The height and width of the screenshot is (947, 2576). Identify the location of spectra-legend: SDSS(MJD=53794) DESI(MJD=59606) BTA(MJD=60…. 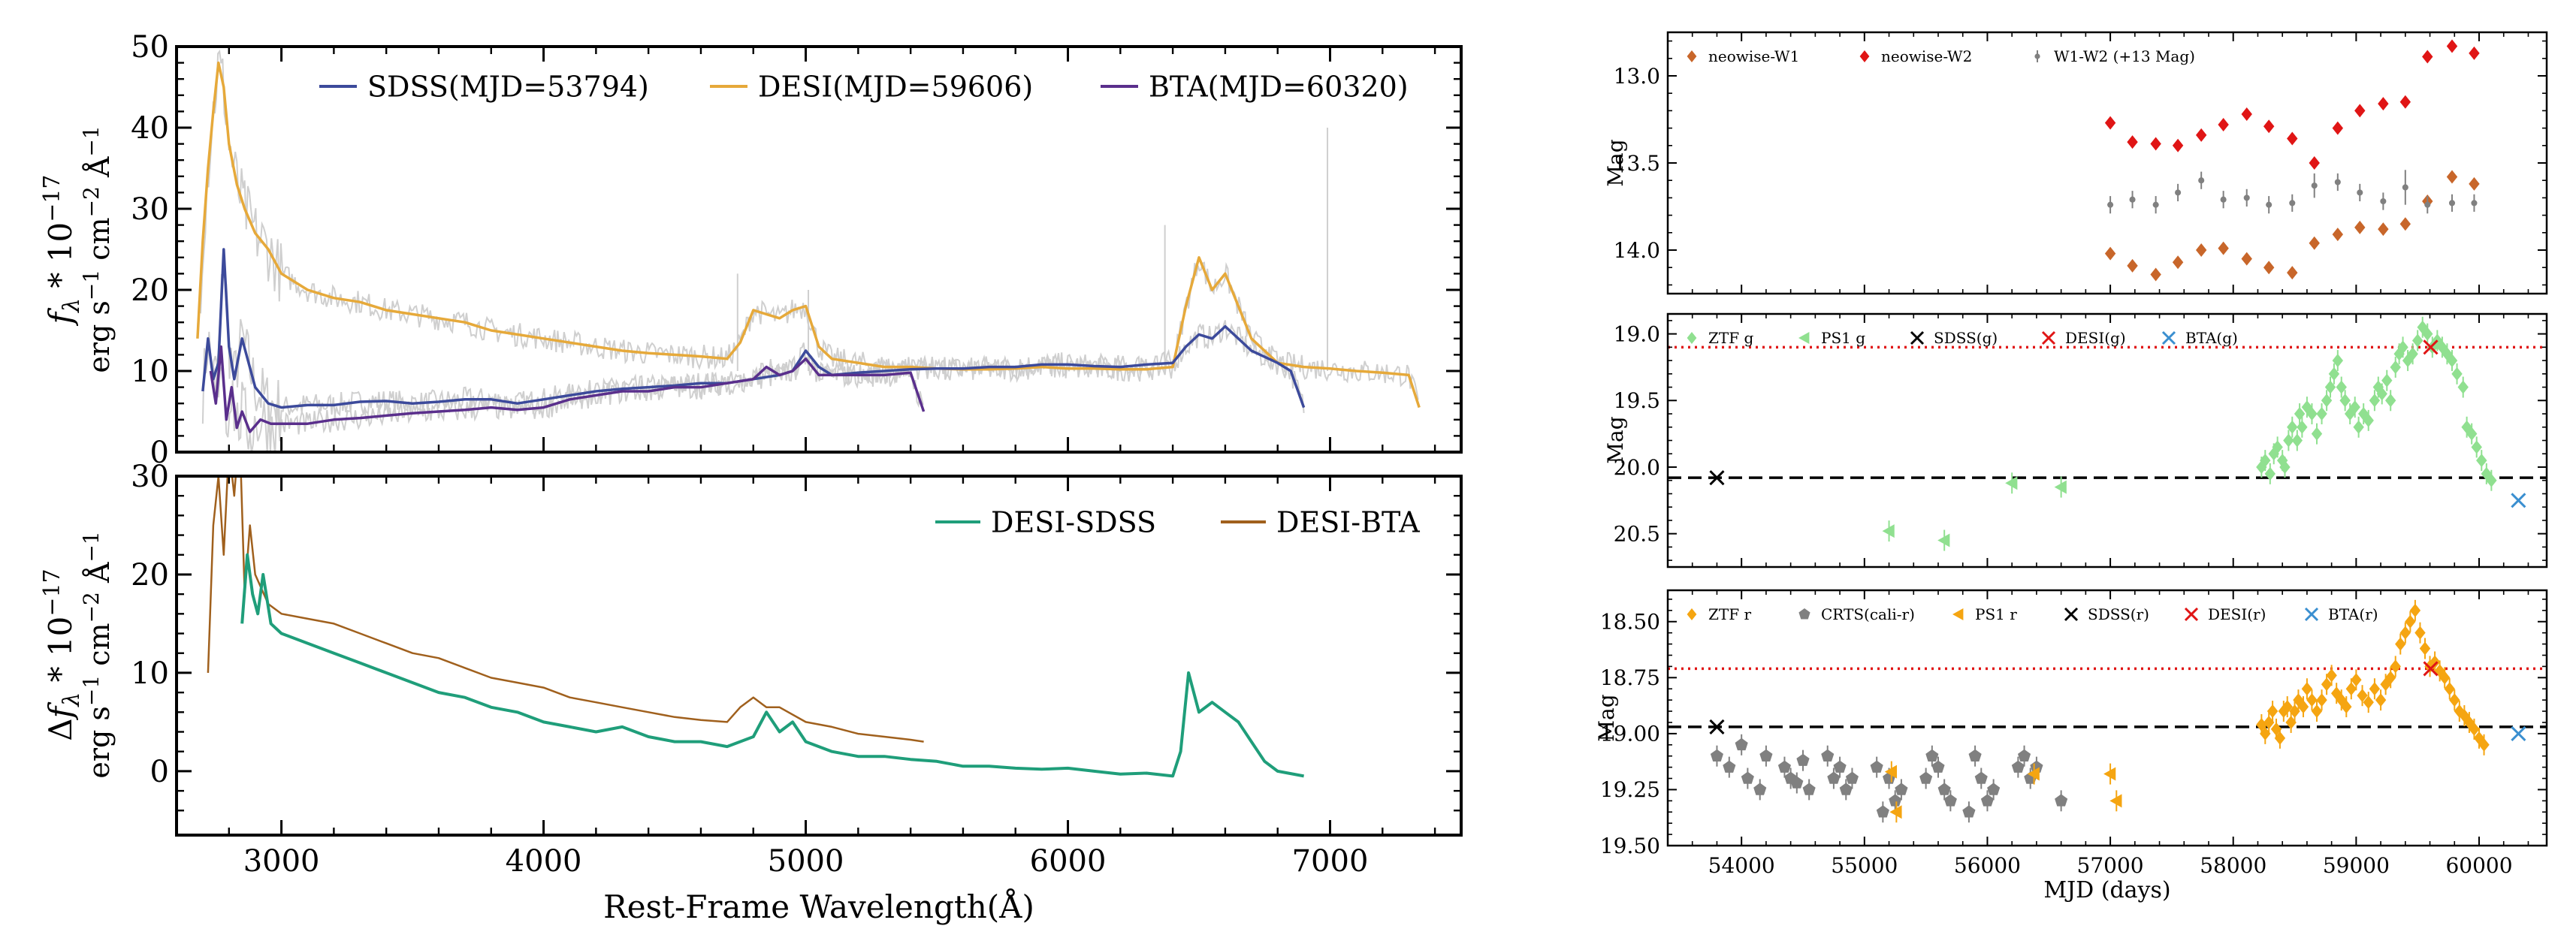
(864, 86).